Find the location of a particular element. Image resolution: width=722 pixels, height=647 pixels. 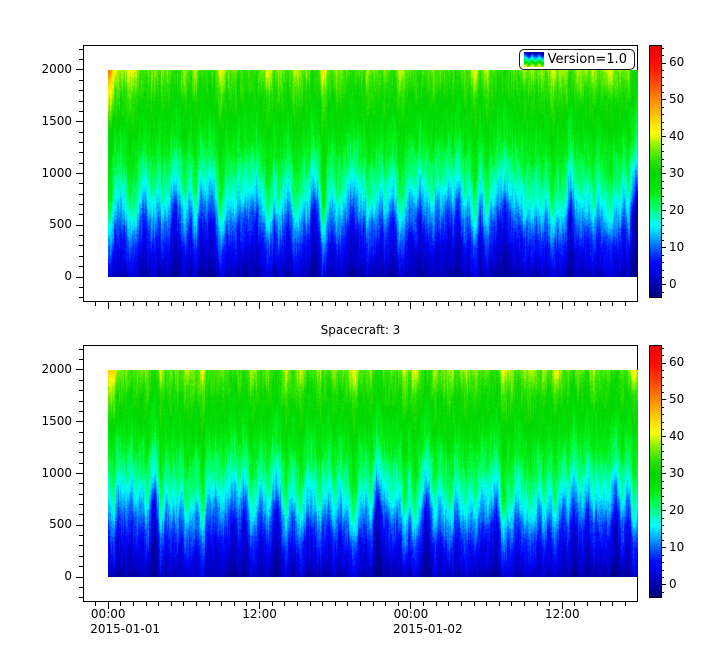

colorbar-tick-label: 50 is located at coordinates (677, 398).